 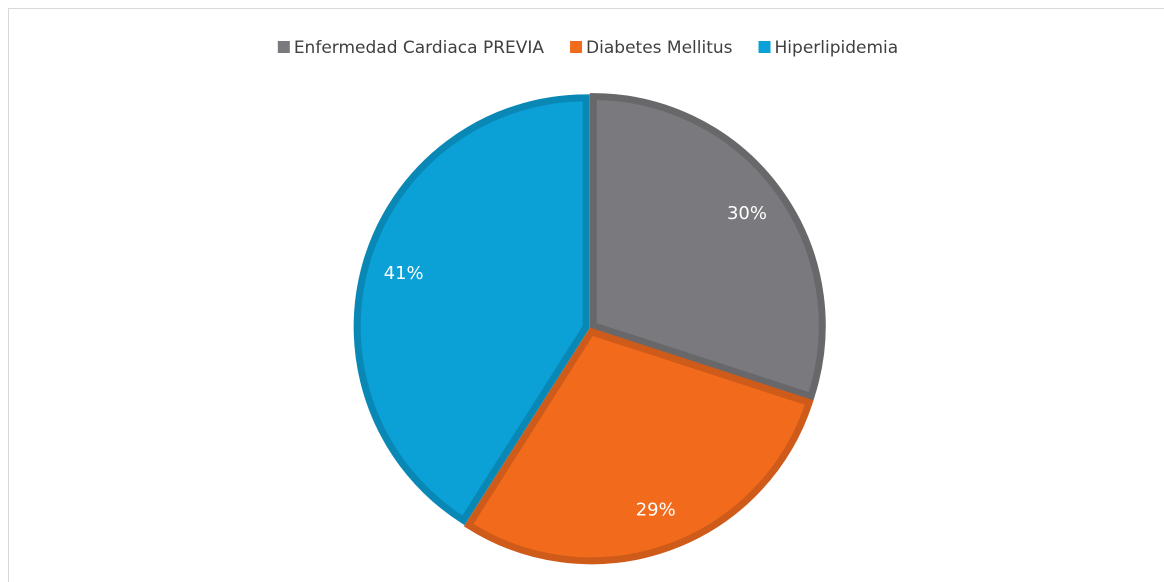 What do you see at coordinates (404, 273) in the screenshot?
I see `data-label: 41%` at bounding box center [404, 273].